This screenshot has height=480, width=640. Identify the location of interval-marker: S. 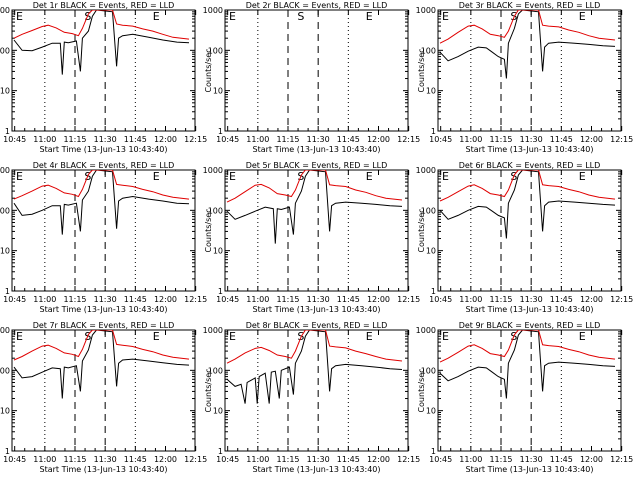
(87, 16).